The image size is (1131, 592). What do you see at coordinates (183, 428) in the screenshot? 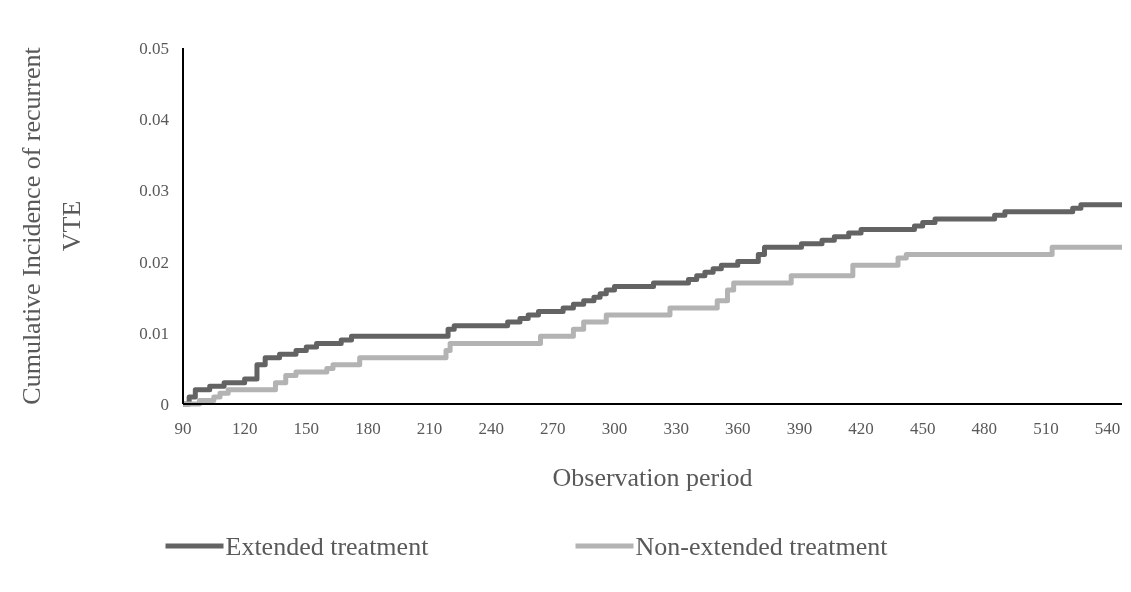
I see `x-tick-label: 90` at bounding box center [183, 428].